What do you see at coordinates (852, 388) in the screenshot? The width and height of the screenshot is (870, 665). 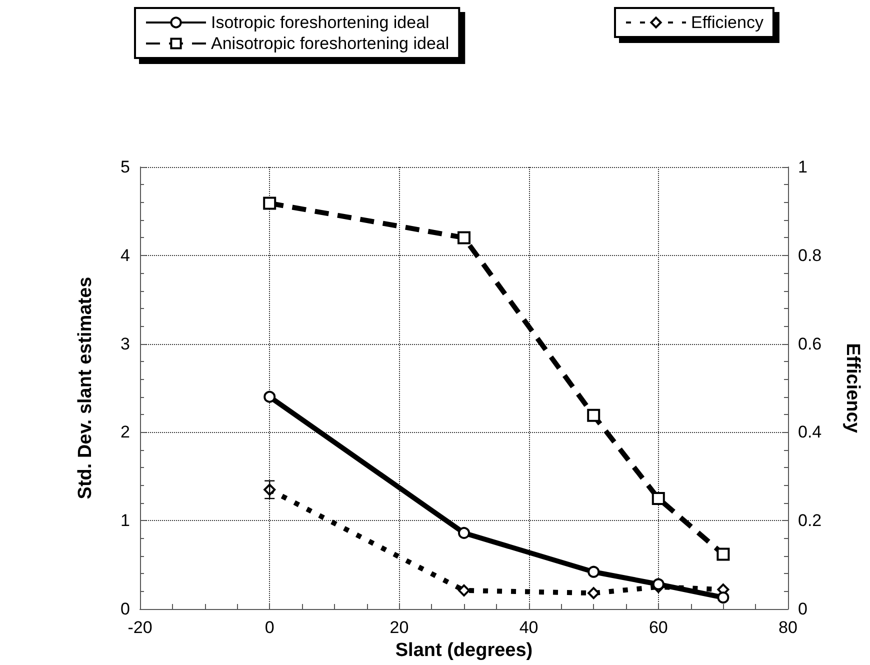 I see `y2-axis-title: Efficiency` at bounding box center [852, 388].